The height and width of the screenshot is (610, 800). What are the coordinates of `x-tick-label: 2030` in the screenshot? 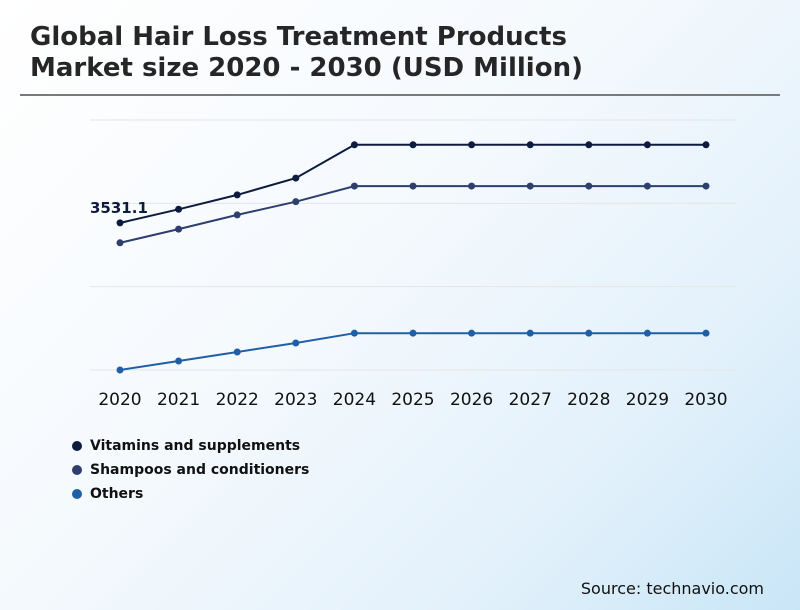 It's located at (705, 400).